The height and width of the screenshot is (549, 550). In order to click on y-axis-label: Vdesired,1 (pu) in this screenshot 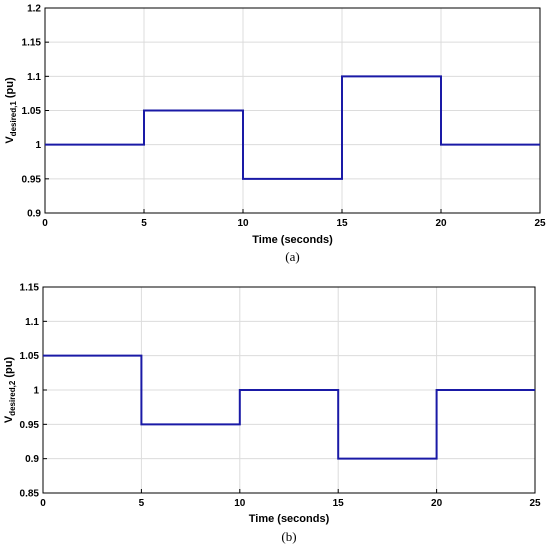, I will do `click(11, 110)`.